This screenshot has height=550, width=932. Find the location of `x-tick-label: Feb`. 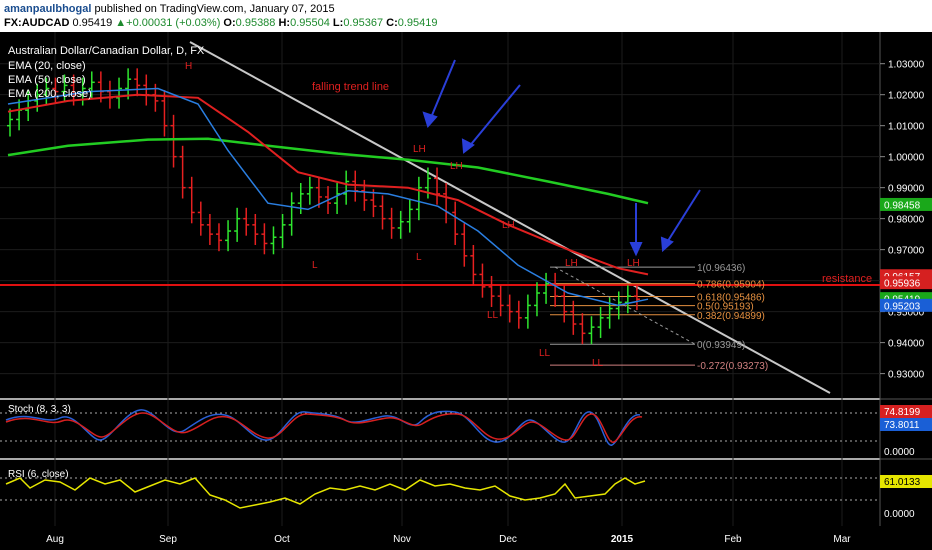

x-tick-label: Feb is located at coordinates (733, 539).